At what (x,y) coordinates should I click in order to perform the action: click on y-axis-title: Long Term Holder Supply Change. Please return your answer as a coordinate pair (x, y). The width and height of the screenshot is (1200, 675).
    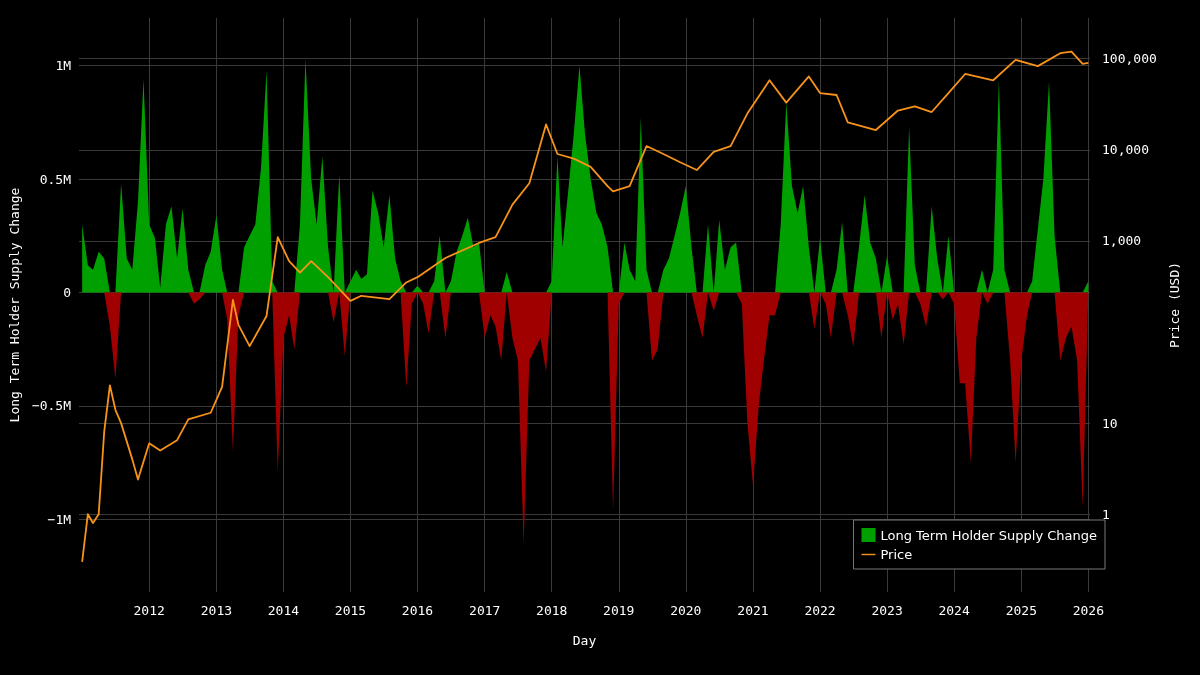
    Looking at the image, I should click on (14, 305).